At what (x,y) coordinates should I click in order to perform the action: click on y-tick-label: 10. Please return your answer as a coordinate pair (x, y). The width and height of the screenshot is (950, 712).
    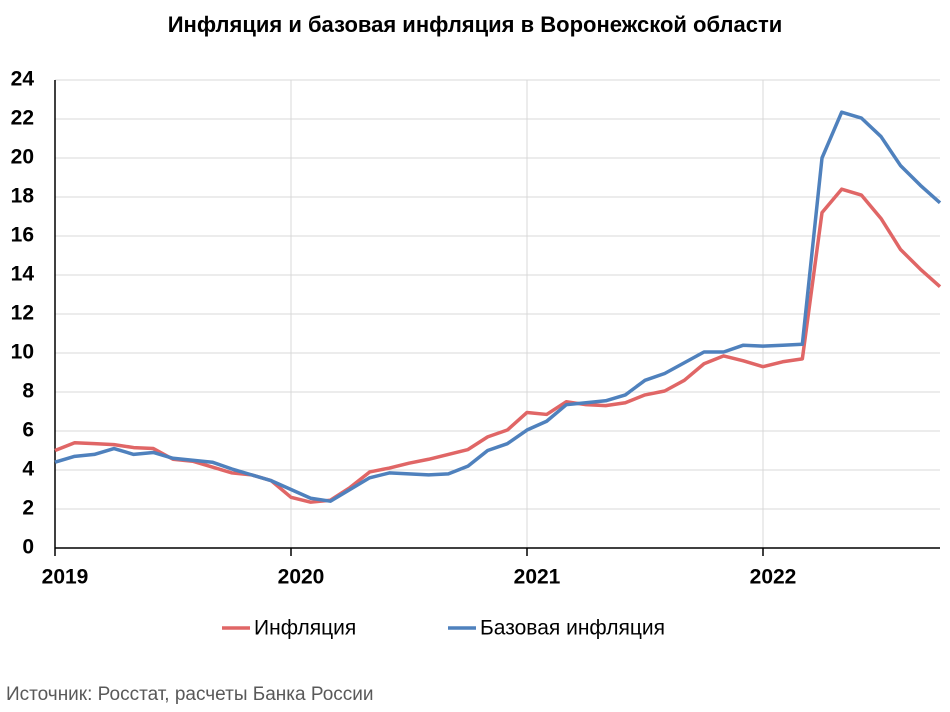
    Looking at the image, I should click on (22, 352).